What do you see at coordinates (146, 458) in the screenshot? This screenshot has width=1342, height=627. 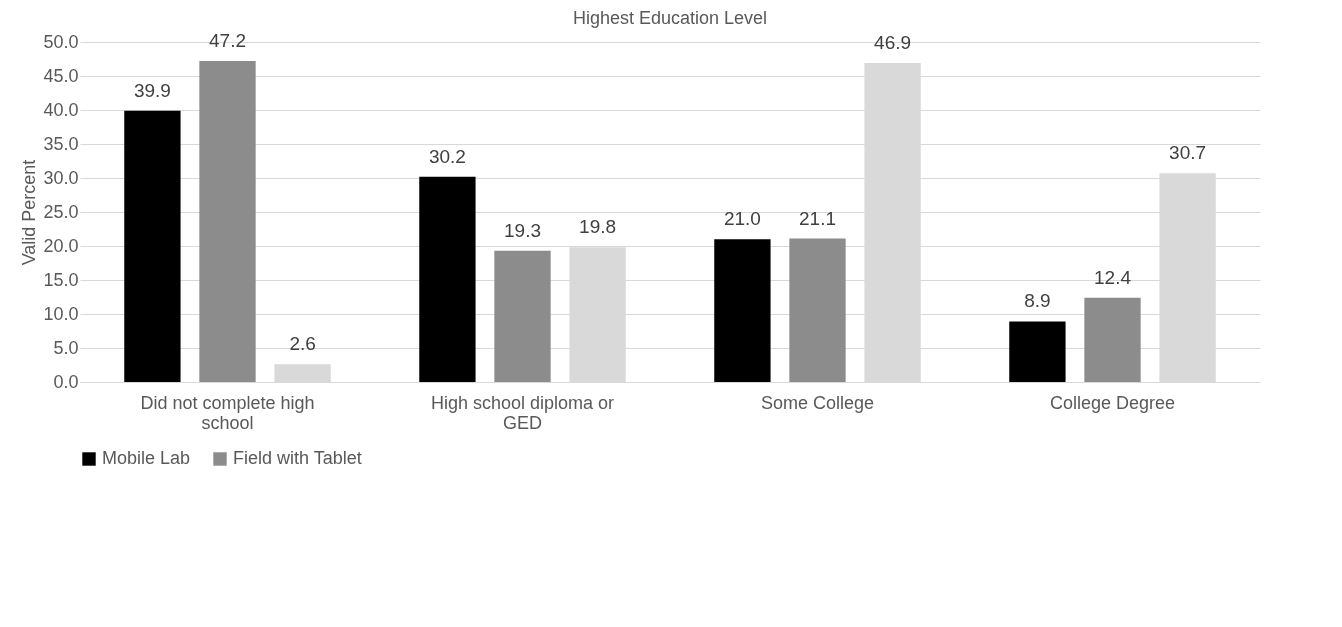 I see `legend-label: Mobile Lab` at bounding box center [146, 458].